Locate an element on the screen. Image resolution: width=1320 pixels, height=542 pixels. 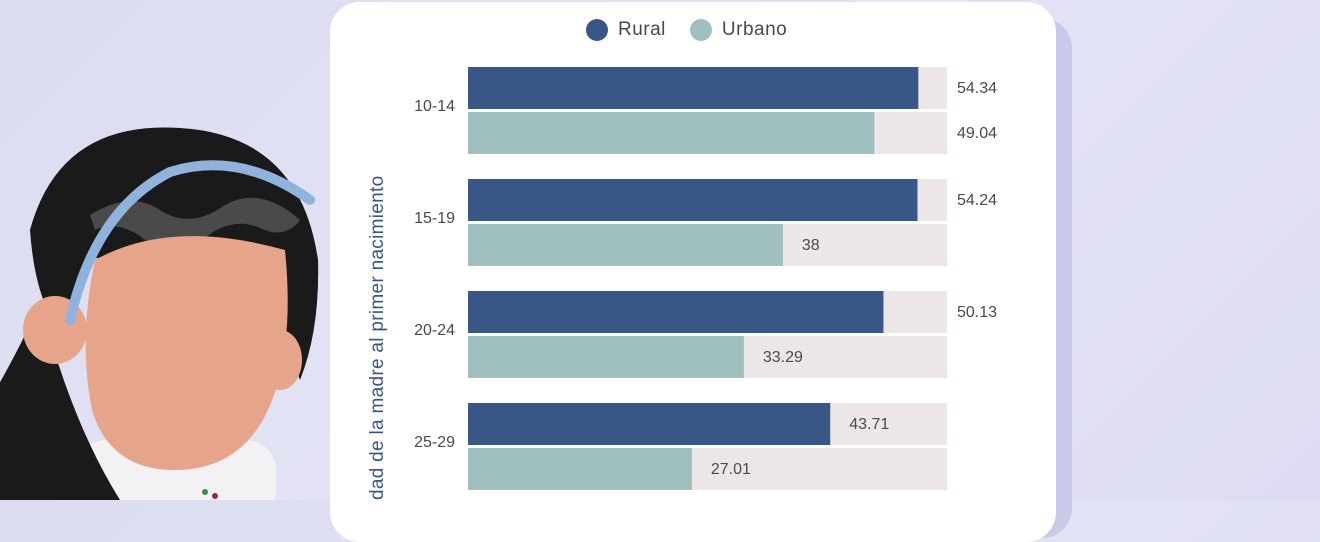
legend-label-urbano: Urbano is located at coordinates (754, 29).